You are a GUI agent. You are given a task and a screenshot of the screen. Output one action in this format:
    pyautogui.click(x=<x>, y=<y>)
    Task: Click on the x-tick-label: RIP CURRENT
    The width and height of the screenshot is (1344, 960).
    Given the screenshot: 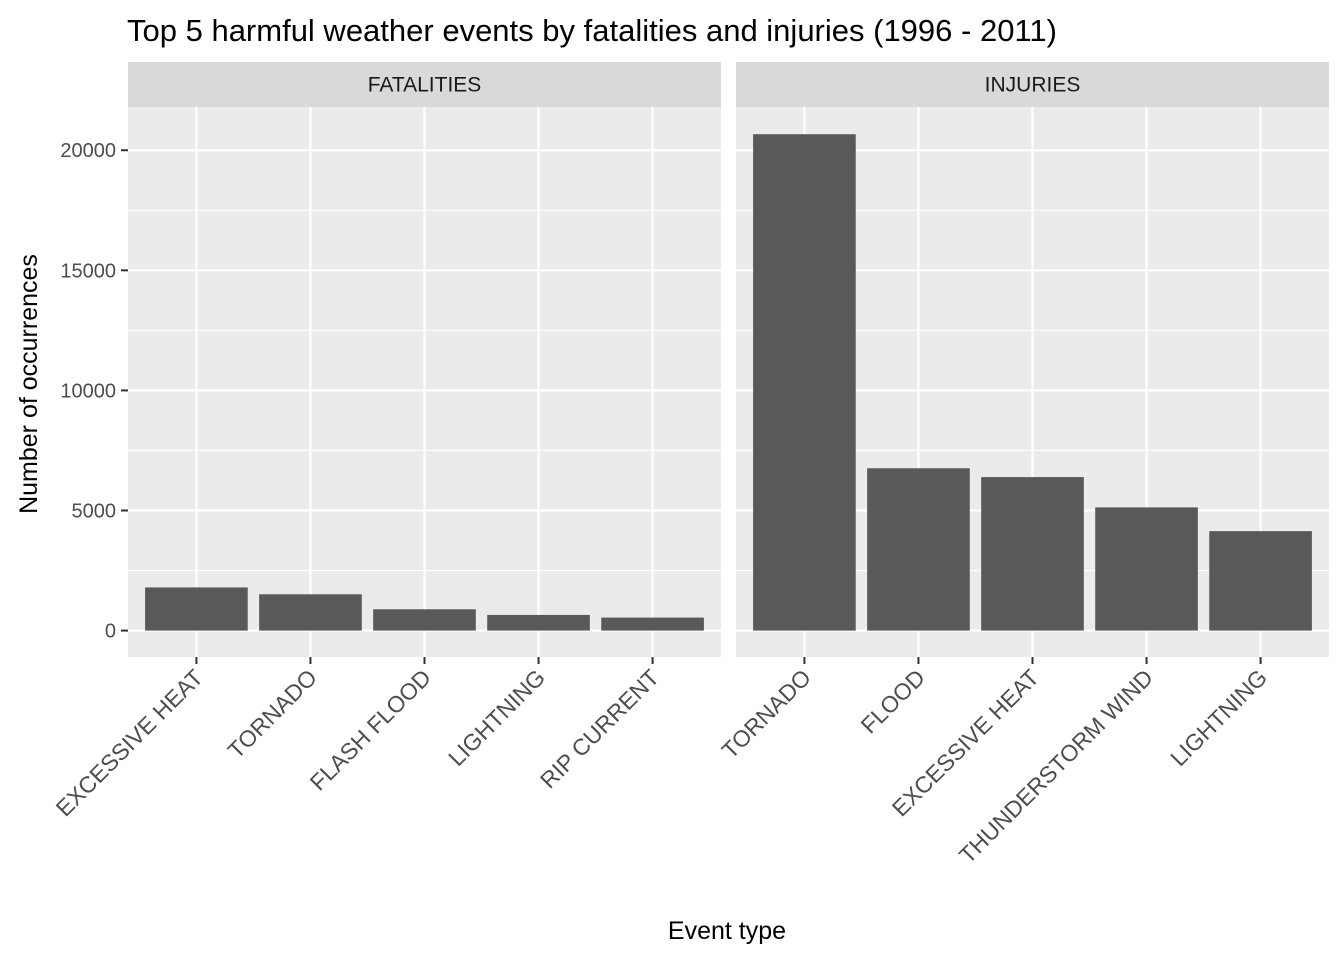 What is the action you would take?
    pyautogui.click(x=599, y=728)
    